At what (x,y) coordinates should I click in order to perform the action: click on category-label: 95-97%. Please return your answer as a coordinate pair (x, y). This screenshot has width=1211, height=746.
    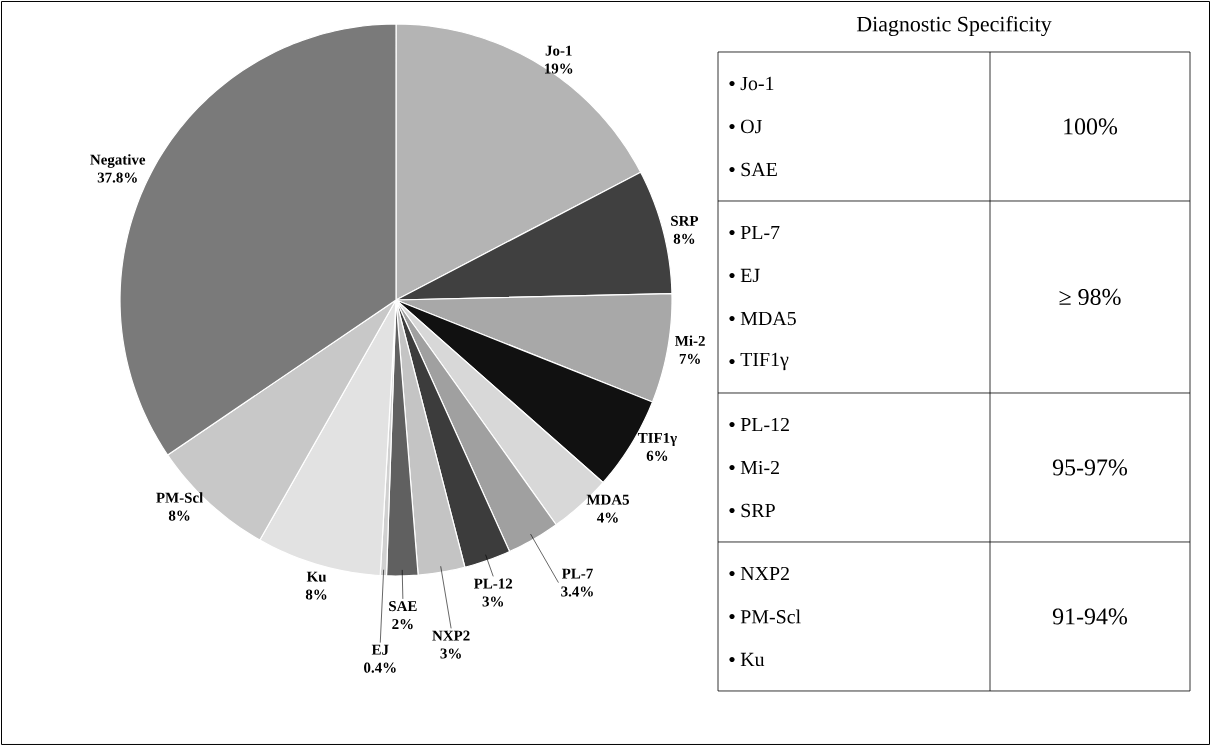
    Looking at the image, I should click on (1090, 467).